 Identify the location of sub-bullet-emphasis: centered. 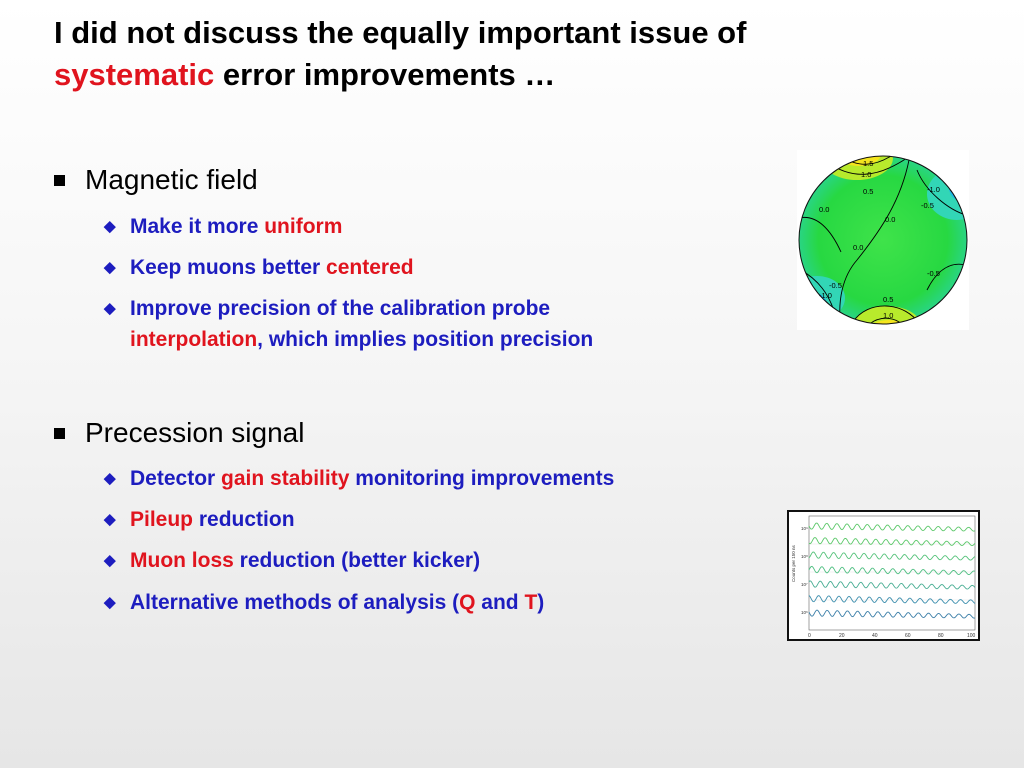
(370, 267).